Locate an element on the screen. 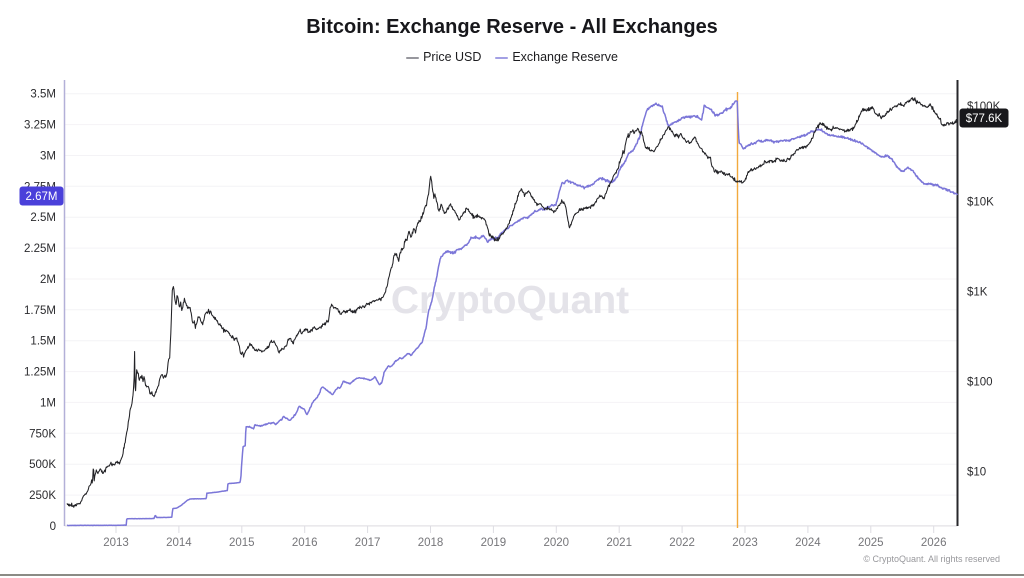 The height and width of the screenshot is (578, 1024). svg-text: 2016 is located at coordinates (305, 543).